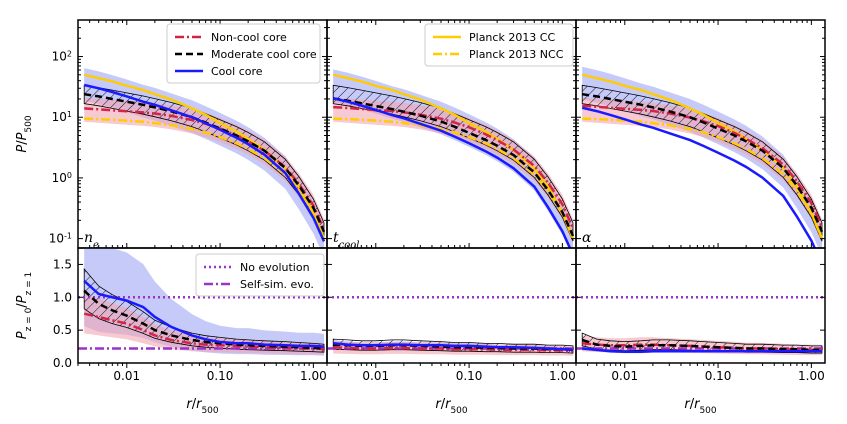 The image size is (847, 424). Describe the element at coordinates (62, 117) in the screenshot. I see `y-tick-label: 10¹` at that location.